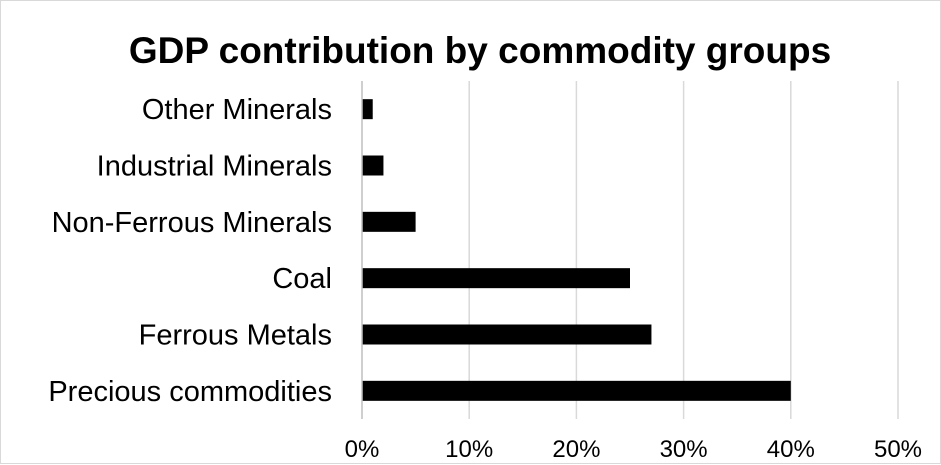  Describe the element at coordinates (192, 223) in the screenshot. I see `category-label-non-ferrous-minerals: Non-Ferrous Minerals` at that location.